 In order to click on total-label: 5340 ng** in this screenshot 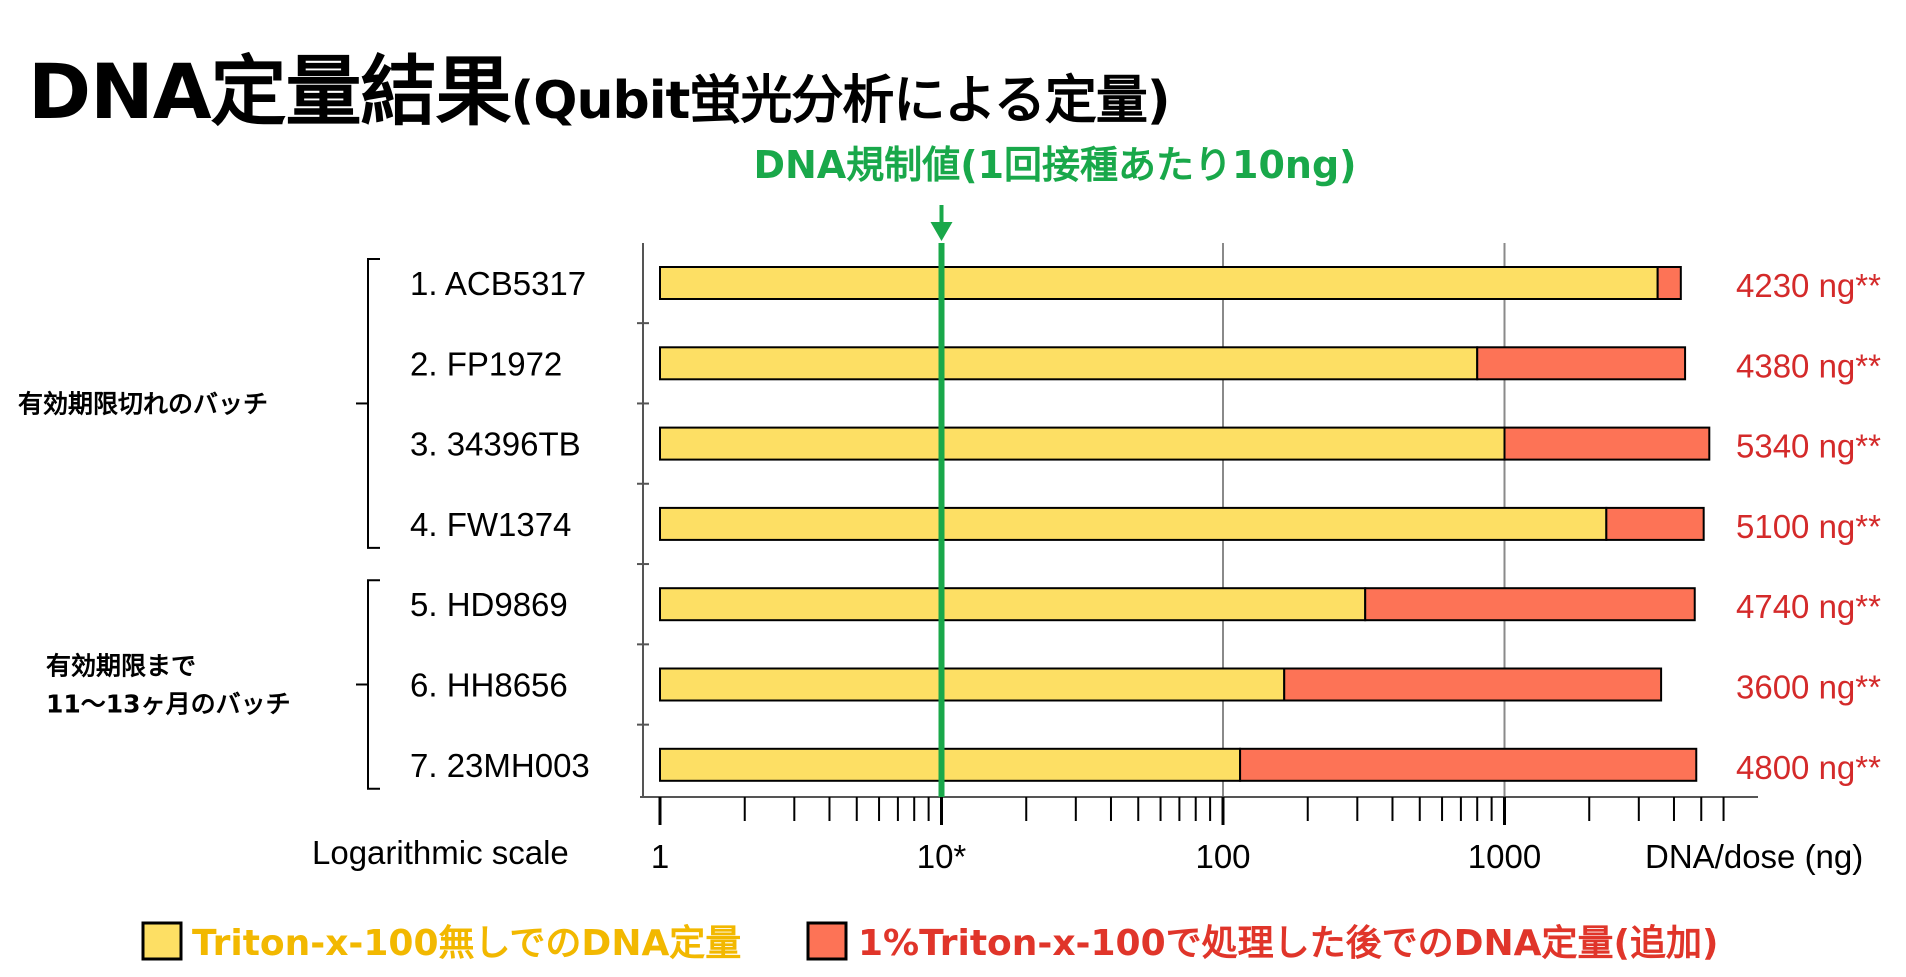, I will do `click(1808, 446)`.